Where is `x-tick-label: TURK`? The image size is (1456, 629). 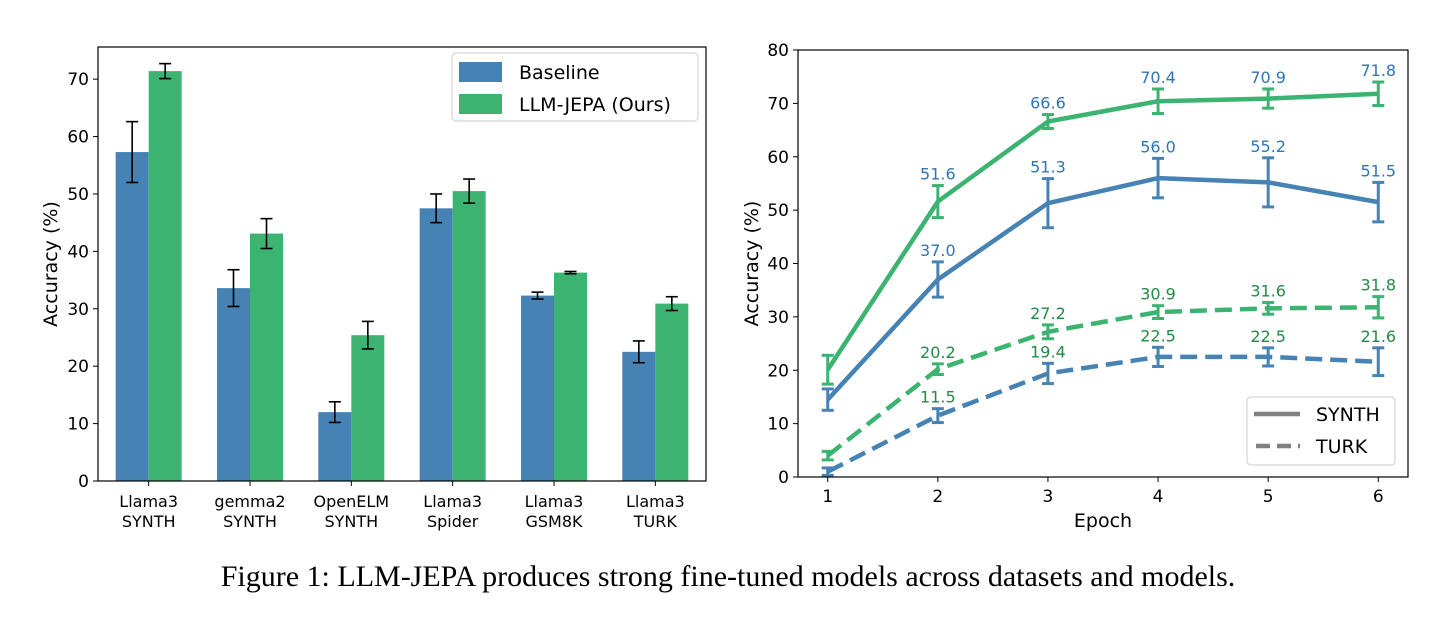
x-tick-label: TURK is located at coordinates (655, 521).